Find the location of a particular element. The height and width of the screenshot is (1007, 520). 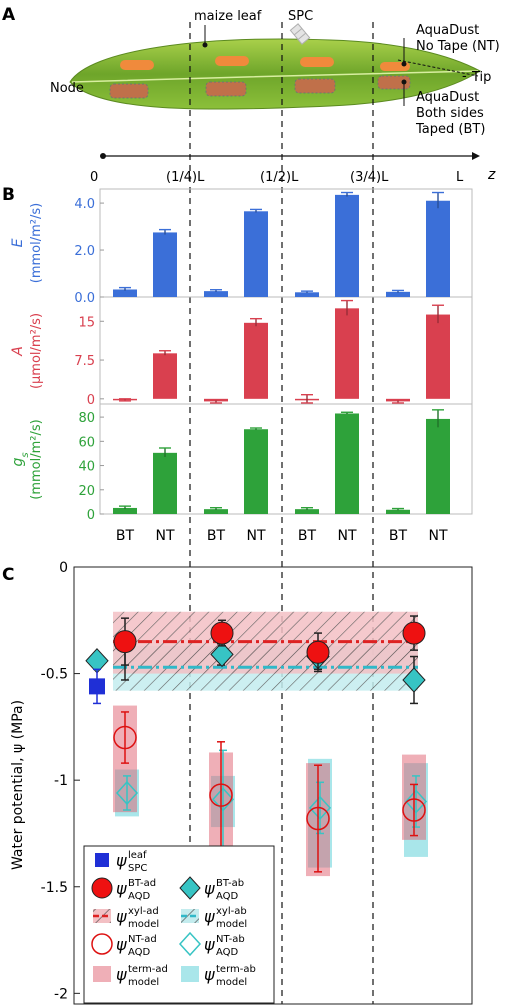

z-tick-L: L is located at coordinates (460, 177).